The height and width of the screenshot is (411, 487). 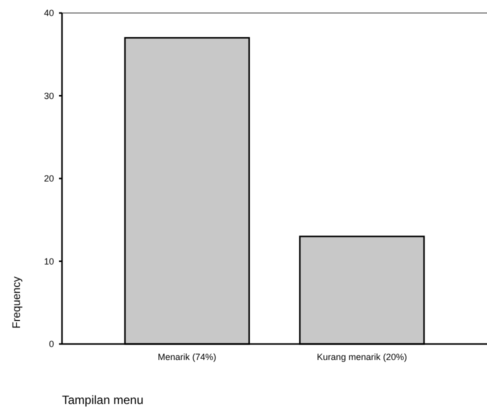 What do you see at coordinates (187, 357) in the screenshot?
I see `x-tick-label: Menarik (74%)` at bounding box center [187, 357].